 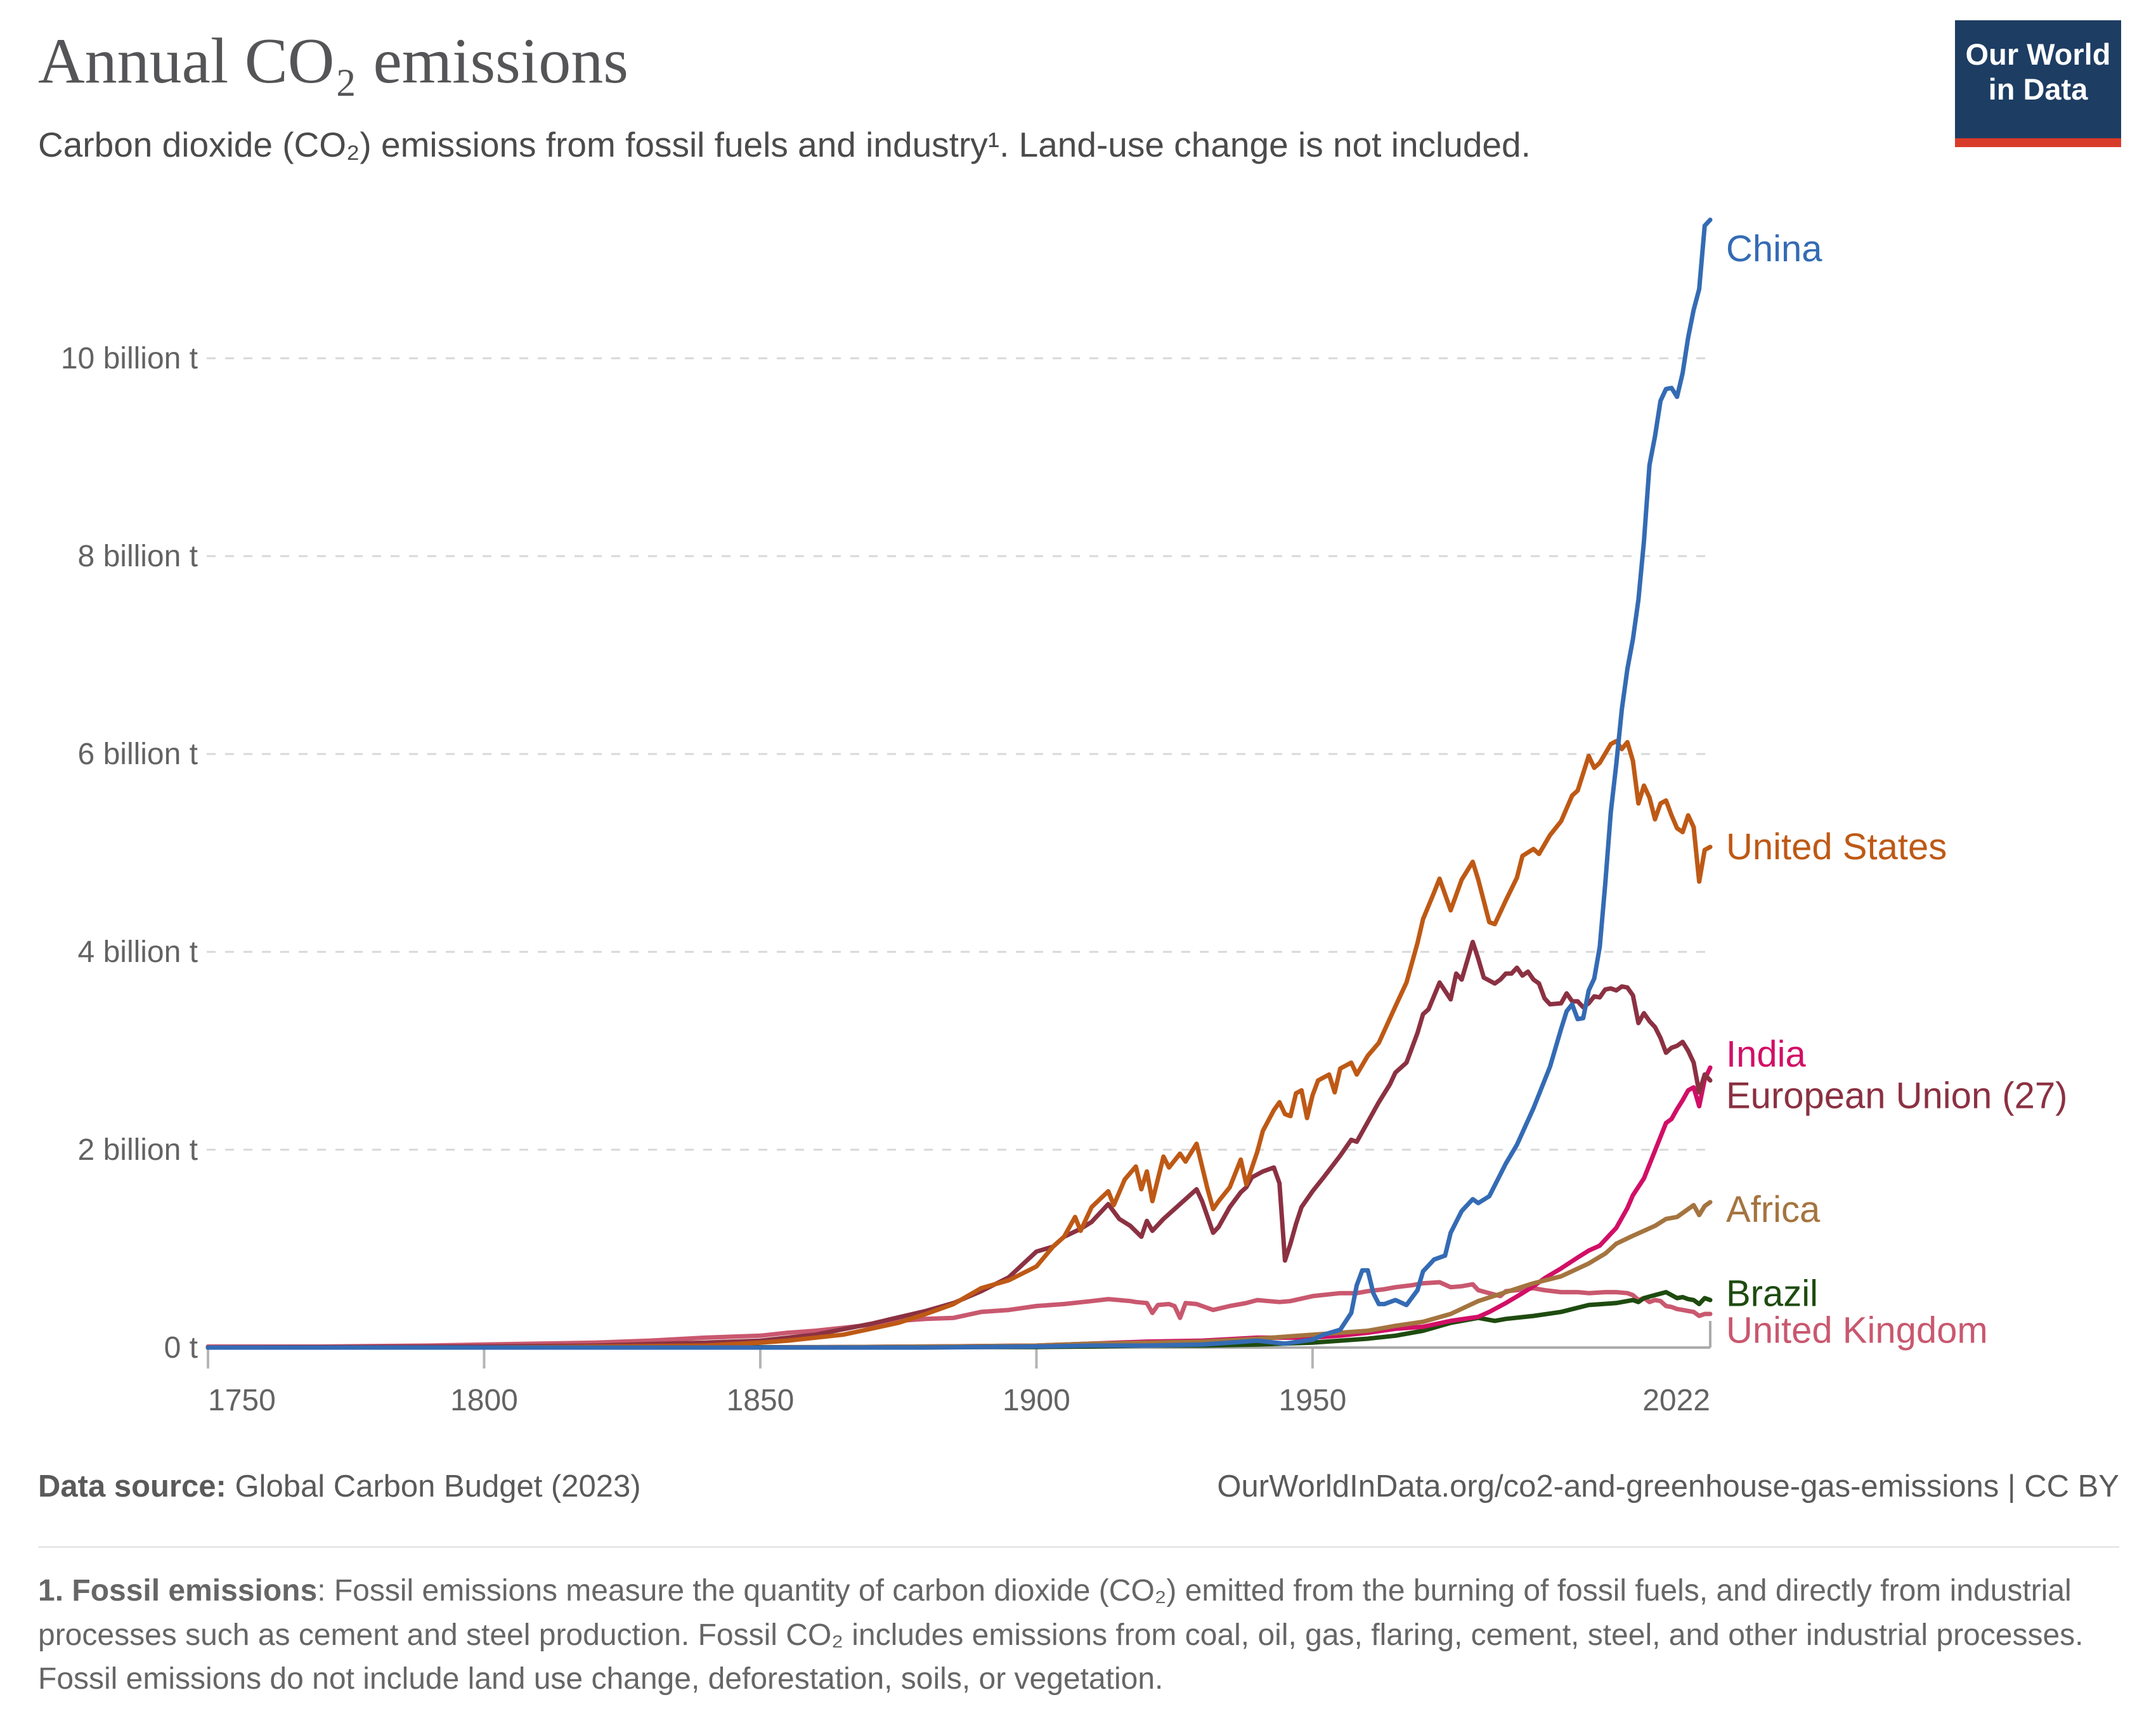 What do you see at coordinates (138, 754) in the screenshot?
I see `y-tick-label: 6 billion t` at bounding box center [138, 754].